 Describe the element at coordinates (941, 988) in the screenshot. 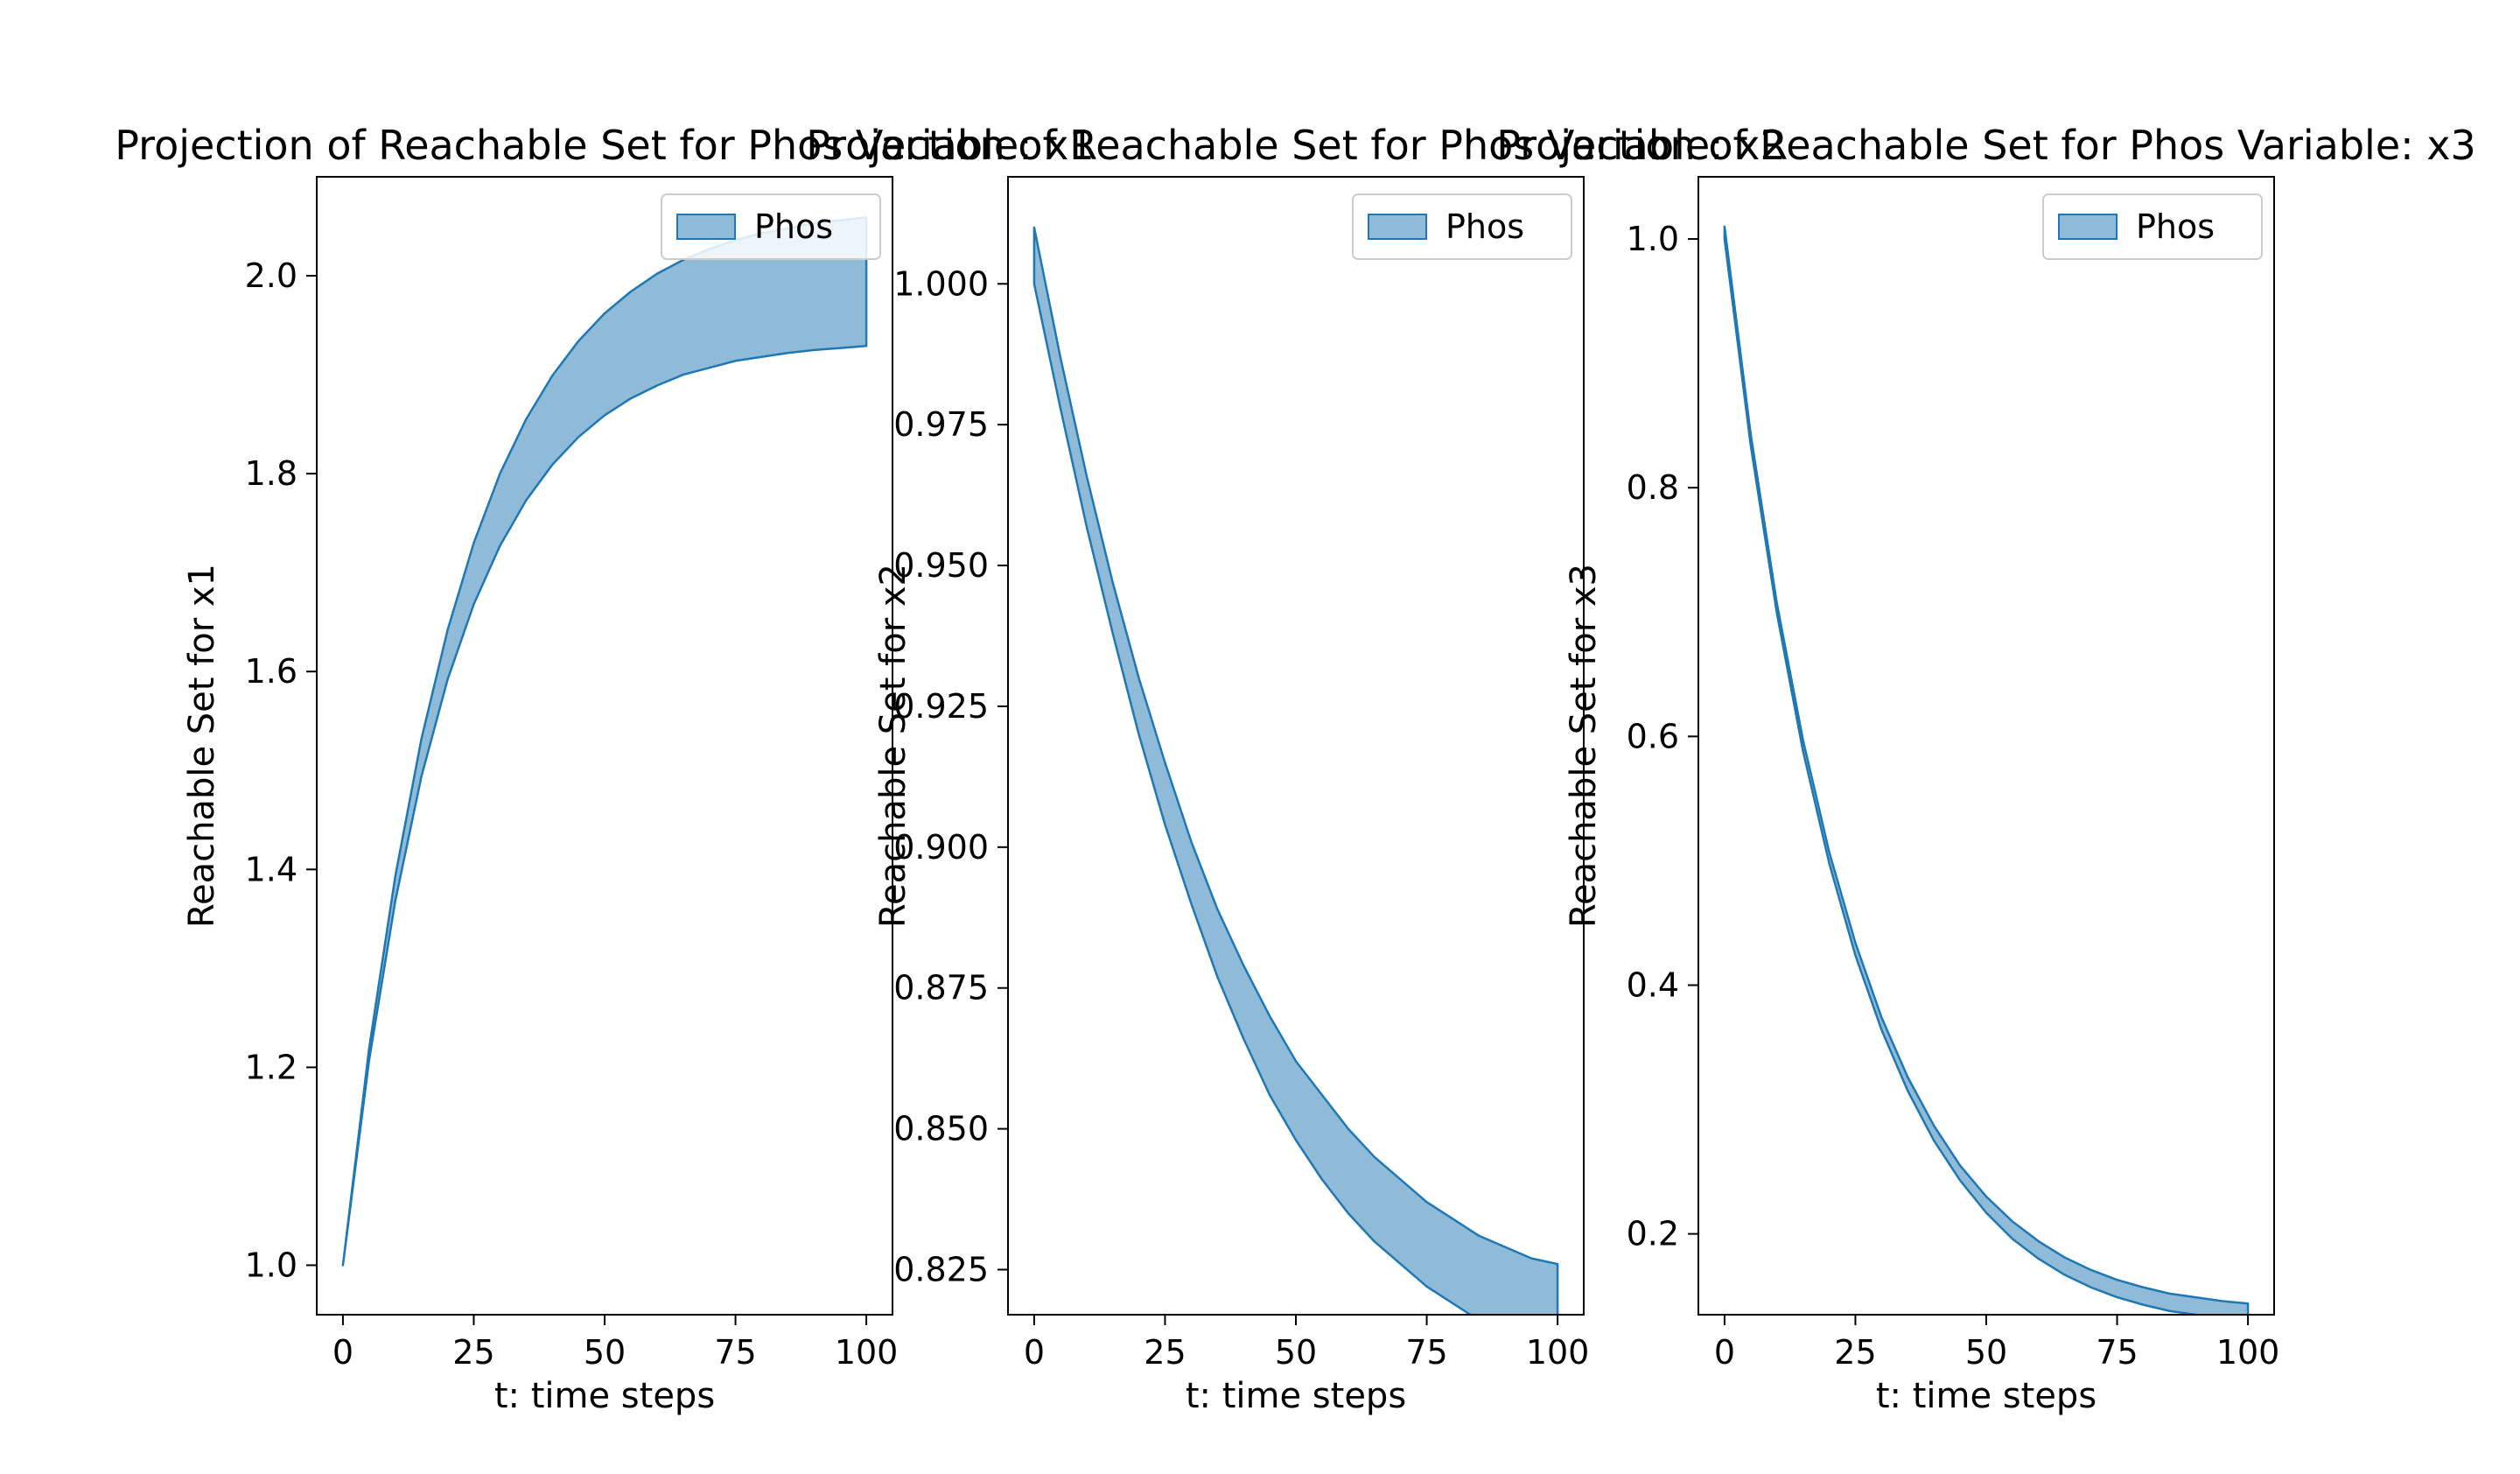

I see `y-tick-label: 0.875` at that location.